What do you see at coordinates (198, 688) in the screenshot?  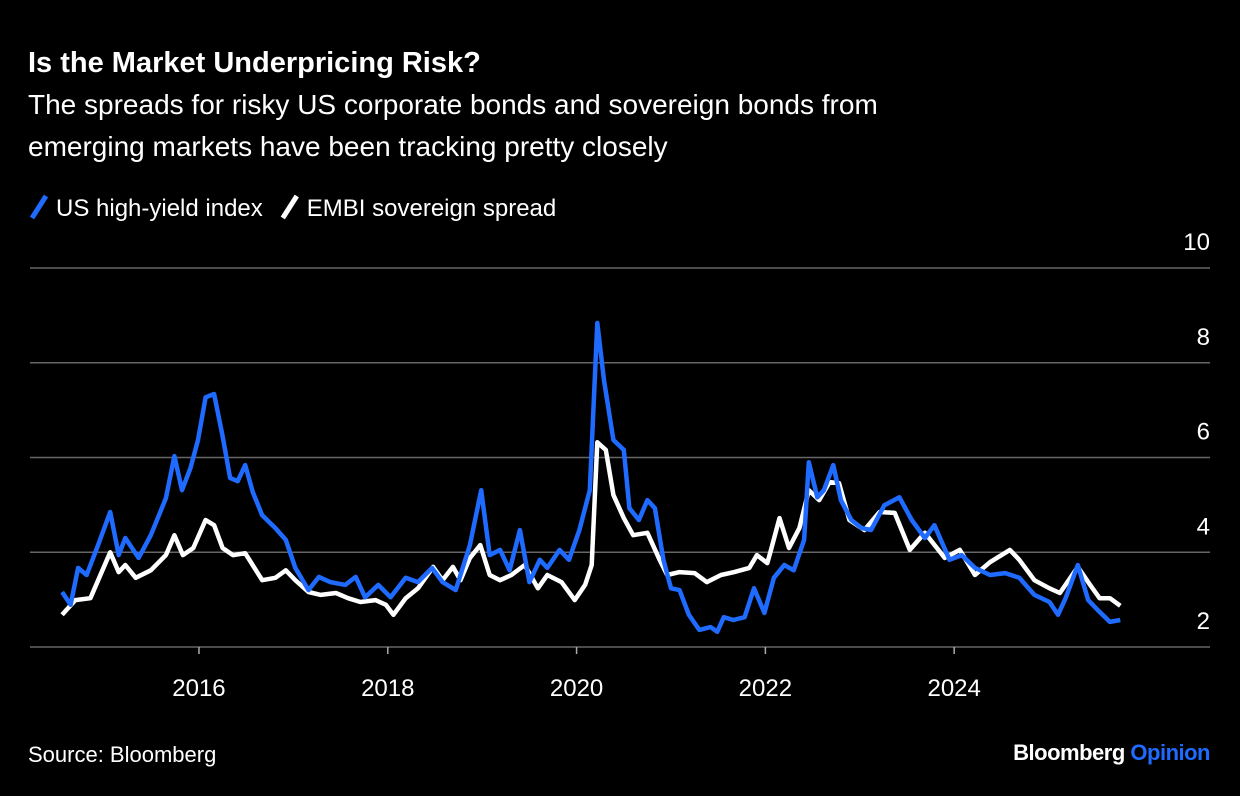 I see `x-tick-label: 2016` at bounding box center [198, 688].